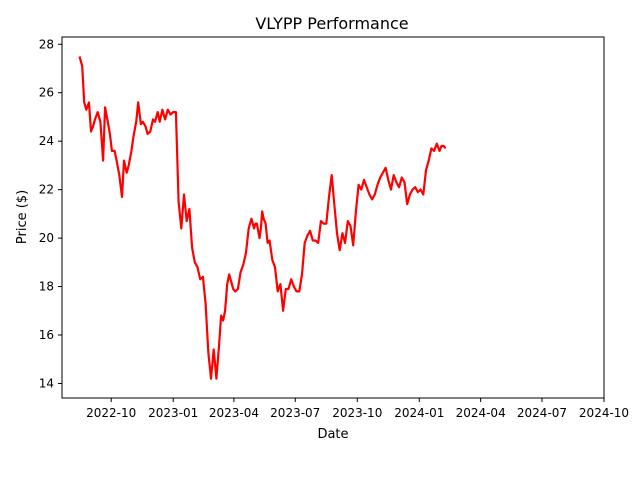  What do you see at coordinates (50, 213) in the screenshot?
I see `y-ticks: 14 16 18 20 22 24 26 28` at bounding box center [50, 213].